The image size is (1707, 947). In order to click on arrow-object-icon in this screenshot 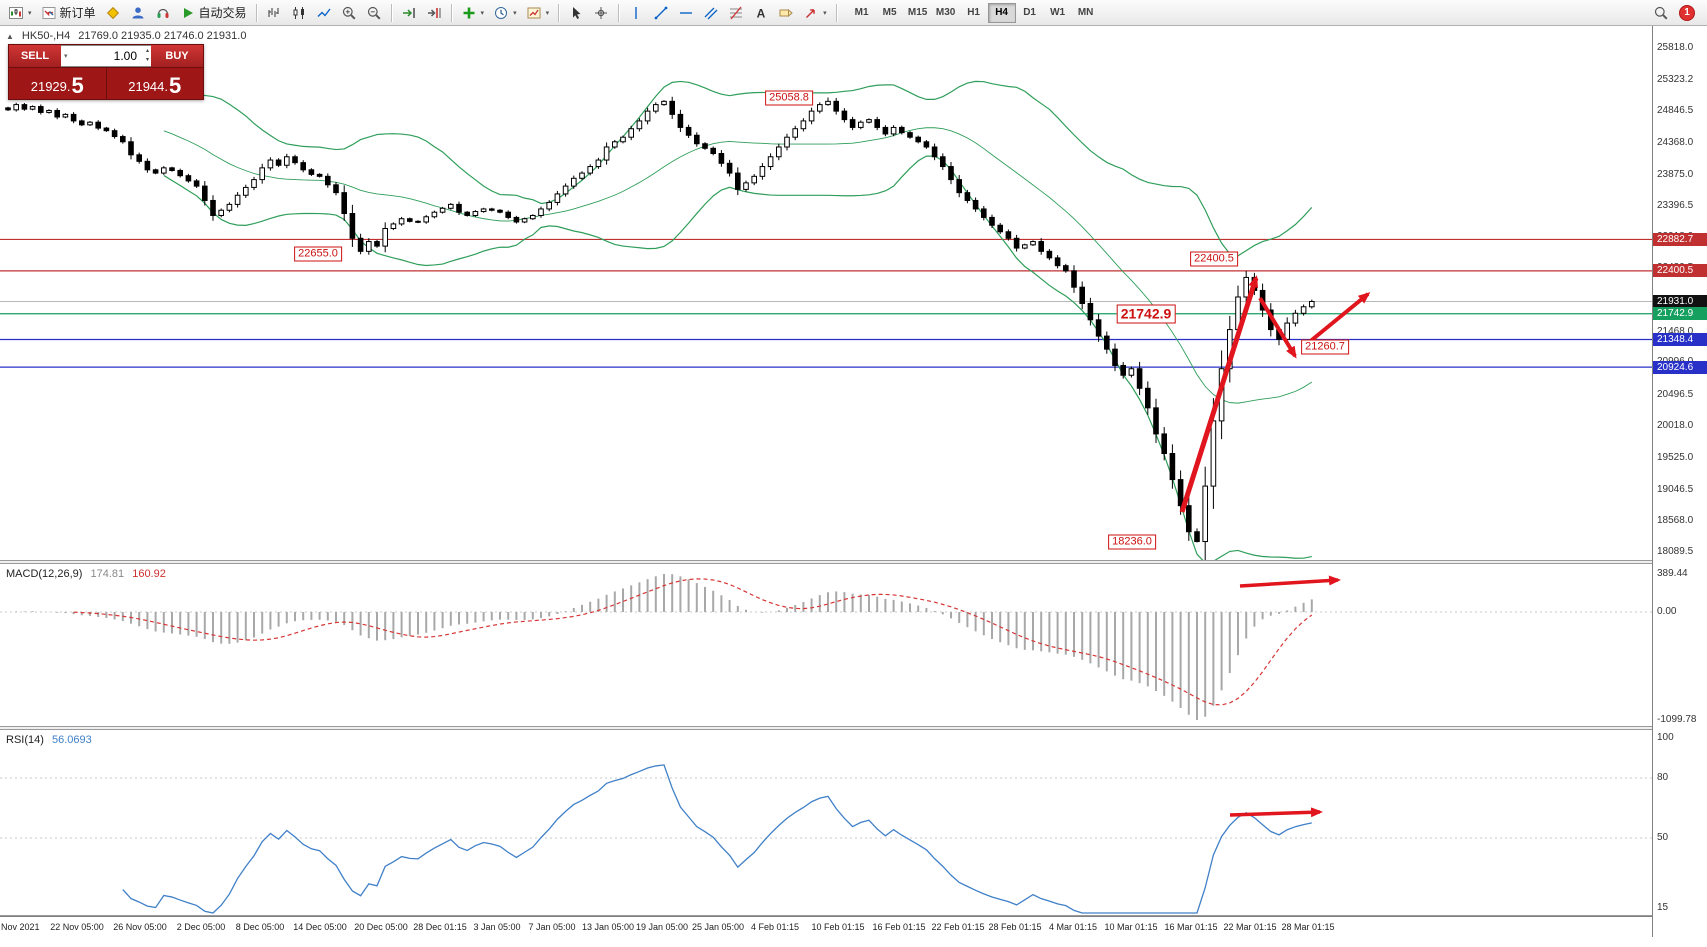, I will do `click(810, 13)`.